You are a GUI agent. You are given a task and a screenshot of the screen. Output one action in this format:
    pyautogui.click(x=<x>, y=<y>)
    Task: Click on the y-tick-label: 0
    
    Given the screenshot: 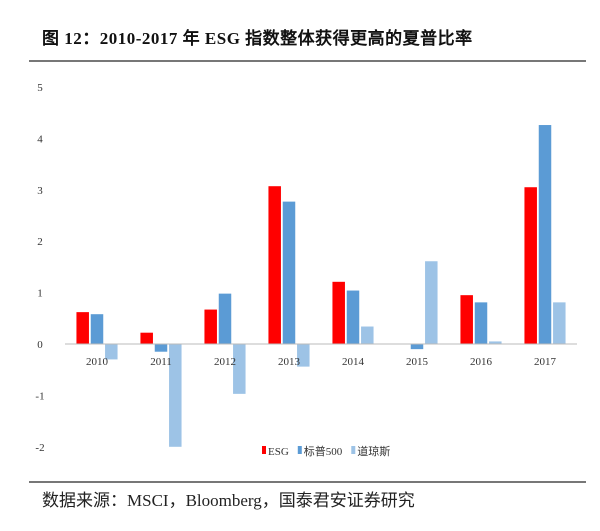 What is the action you would take?
    pyautogui.click(x=40, y=345)
    